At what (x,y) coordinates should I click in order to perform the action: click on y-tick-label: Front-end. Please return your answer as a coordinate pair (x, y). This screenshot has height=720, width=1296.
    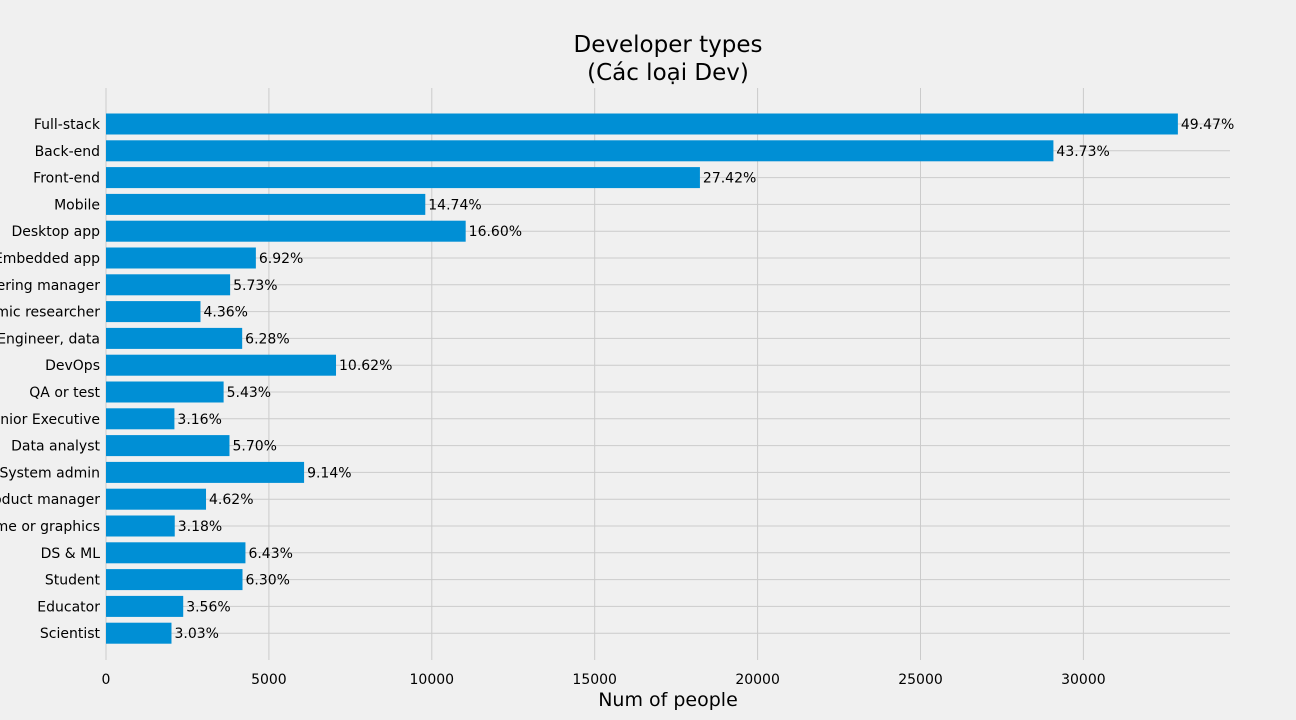
    Looking at the image, I should click on (66, 179).